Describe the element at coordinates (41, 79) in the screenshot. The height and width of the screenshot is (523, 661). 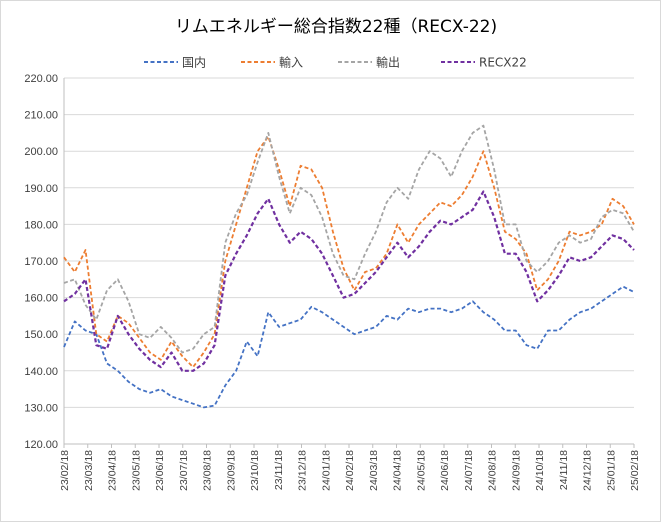
I see `y-tick-label: 220.00` at that location.